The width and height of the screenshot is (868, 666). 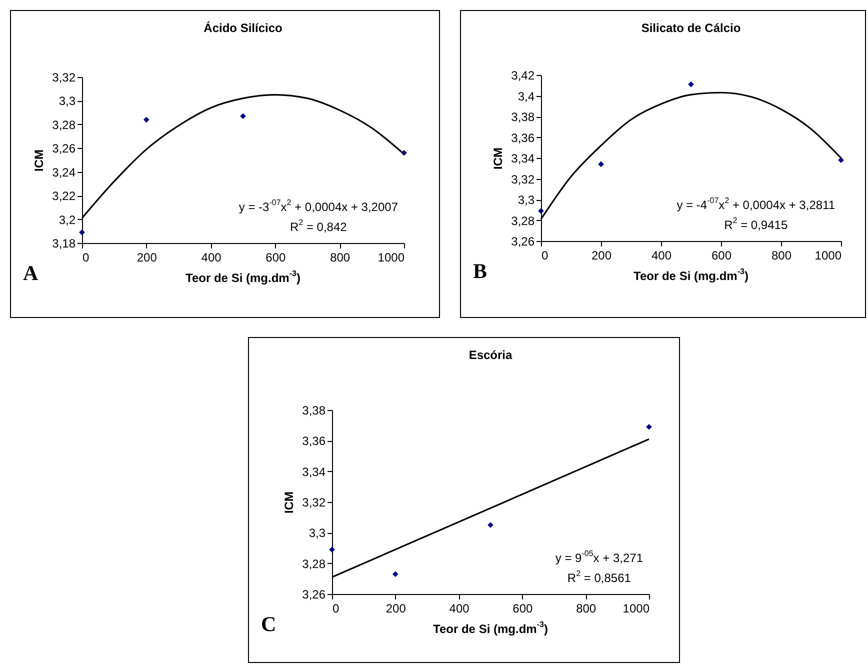 What do you see at coordinates (64, 243) in the screenshot?
I see `y-tick-label: 3,18` at bounding box center [64, 243].